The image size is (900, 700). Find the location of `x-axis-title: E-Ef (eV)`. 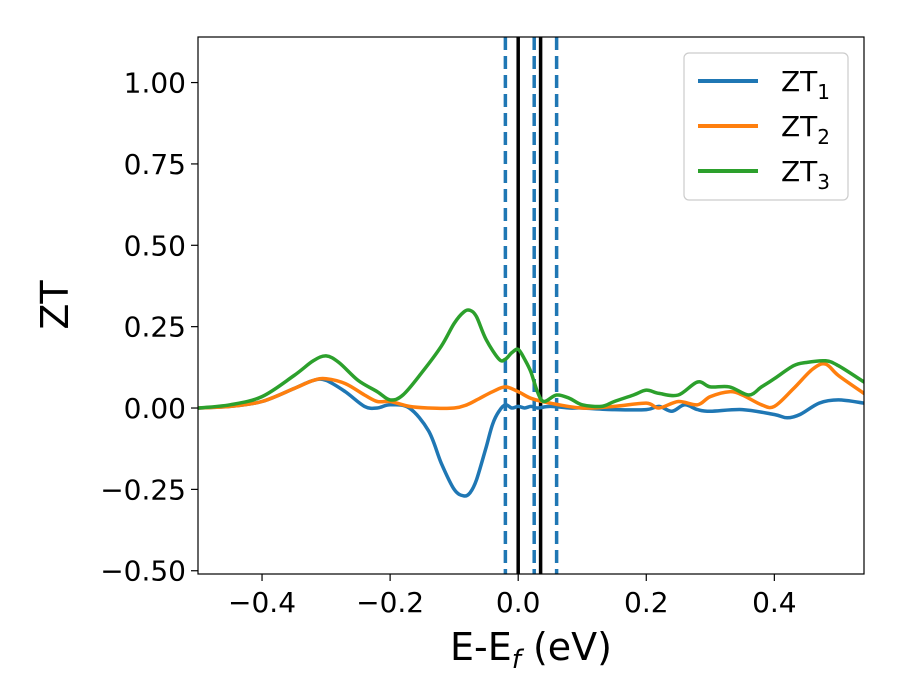

x-axis-title: E-Ef (eV) is located at coordinates (531, 650).